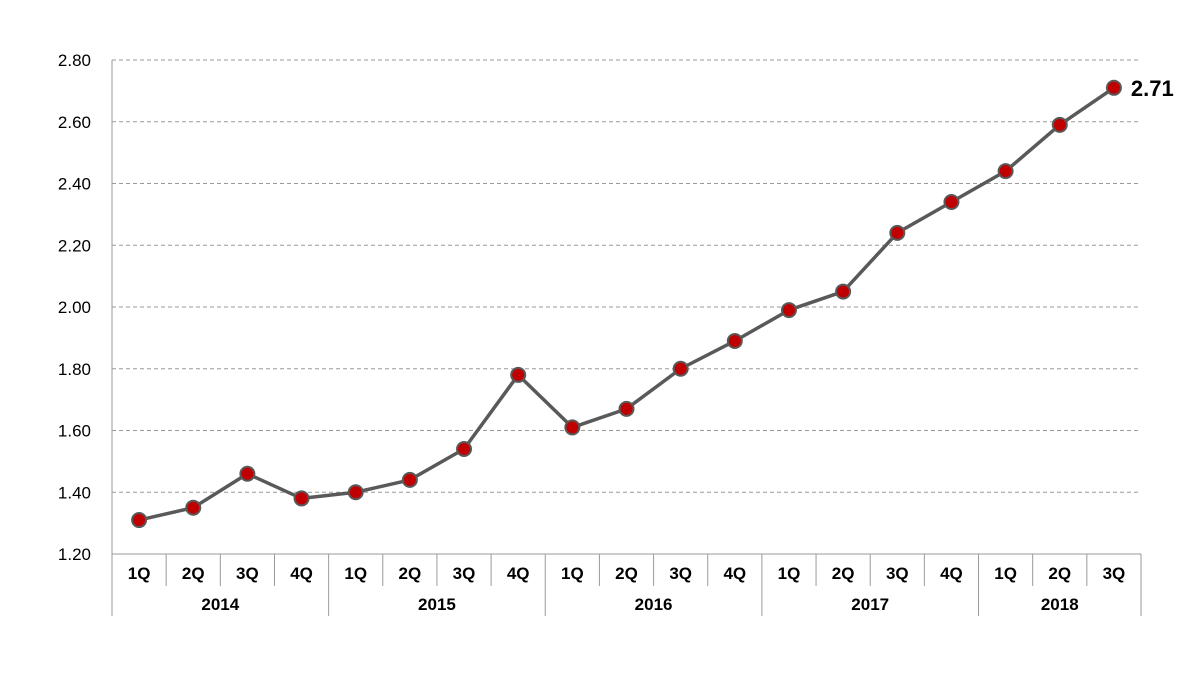 The image size is (1190, 695). Describe the element at coordinates (870, 604) in the screenshot. I see `year-label: 2017` at that location.